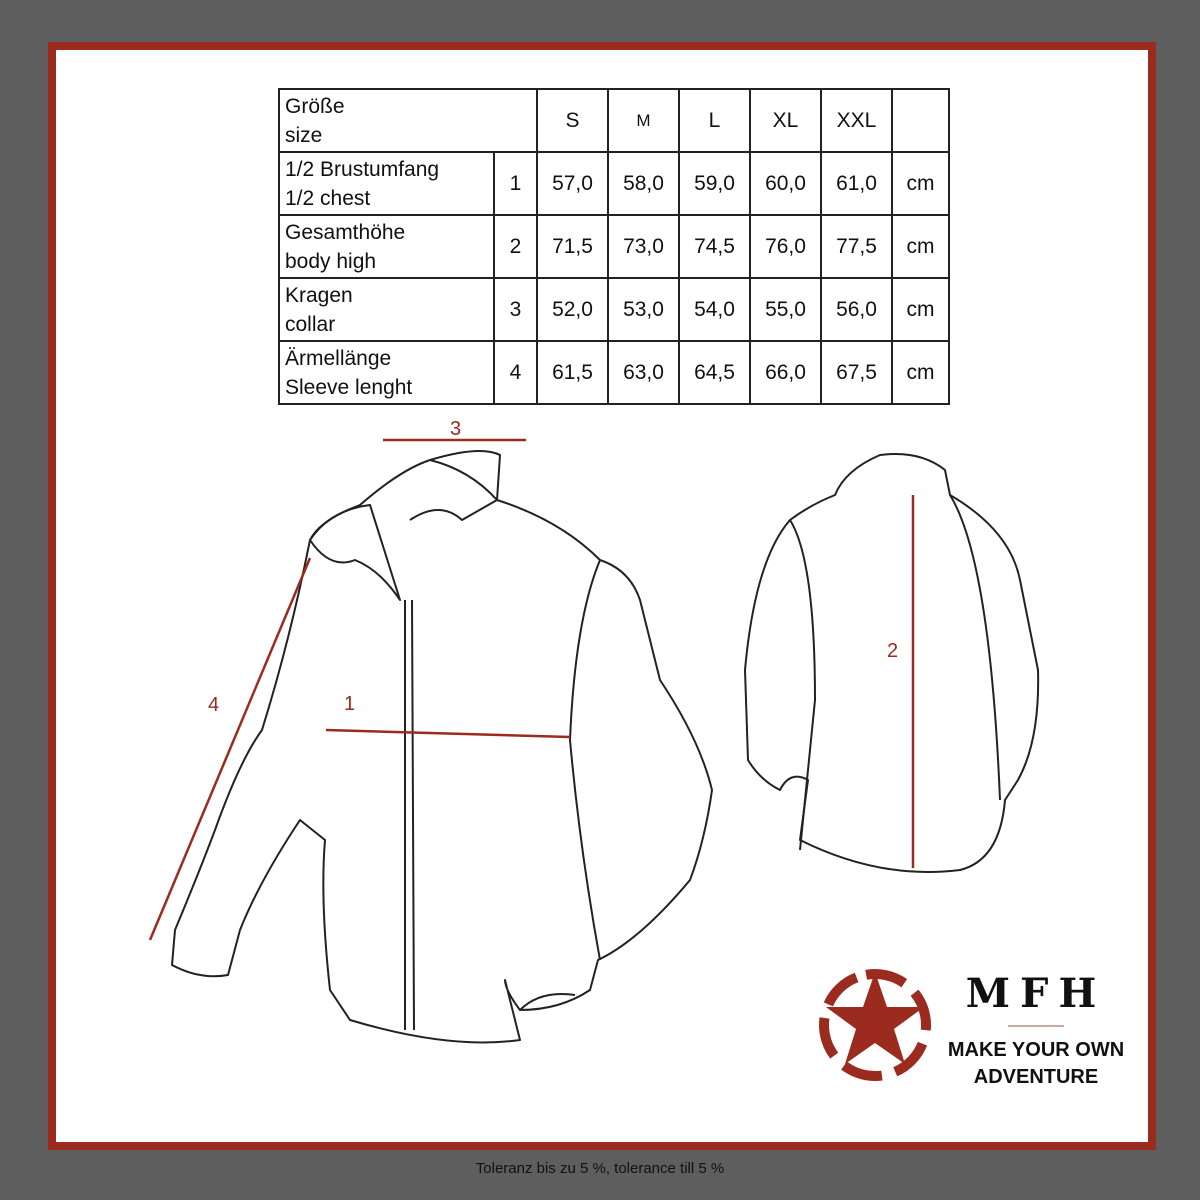  I want to click on size-label-en: size, so click(304, 135).